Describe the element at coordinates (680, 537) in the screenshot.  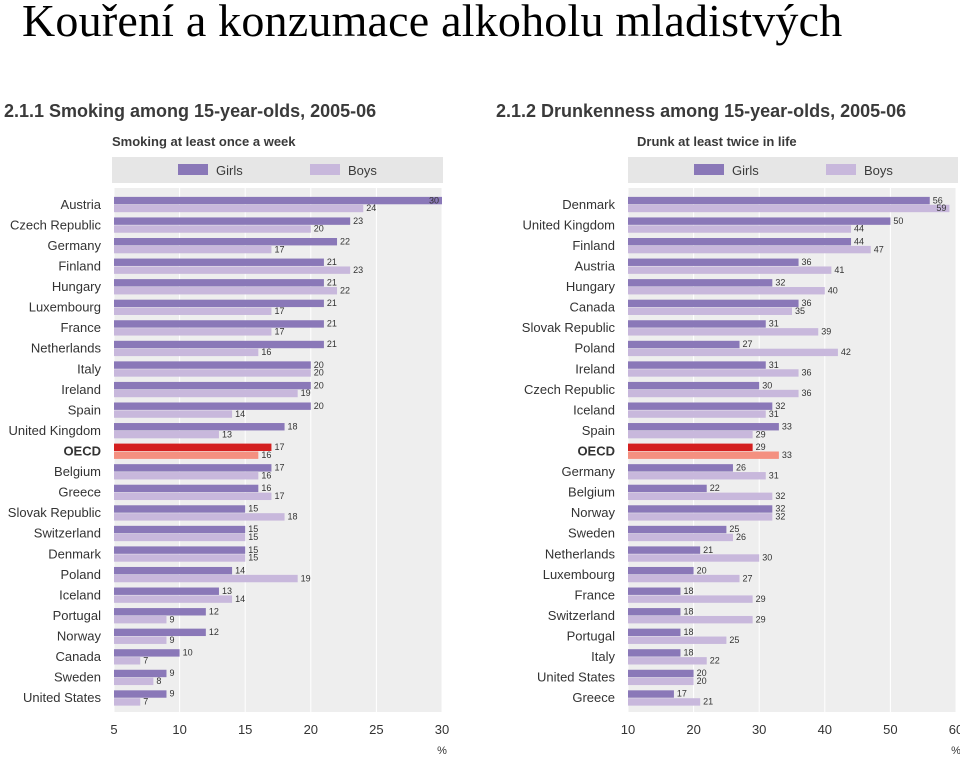
I see `bar-boys-sweden` at that location.